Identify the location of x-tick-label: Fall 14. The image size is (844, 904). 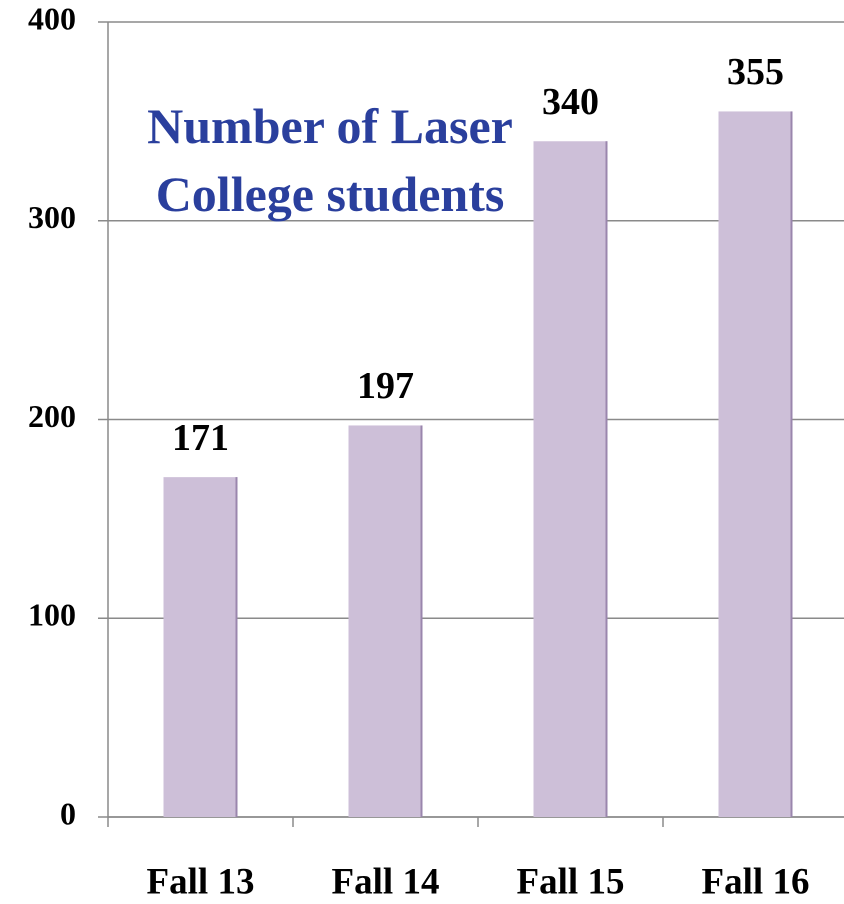
(386, 881).